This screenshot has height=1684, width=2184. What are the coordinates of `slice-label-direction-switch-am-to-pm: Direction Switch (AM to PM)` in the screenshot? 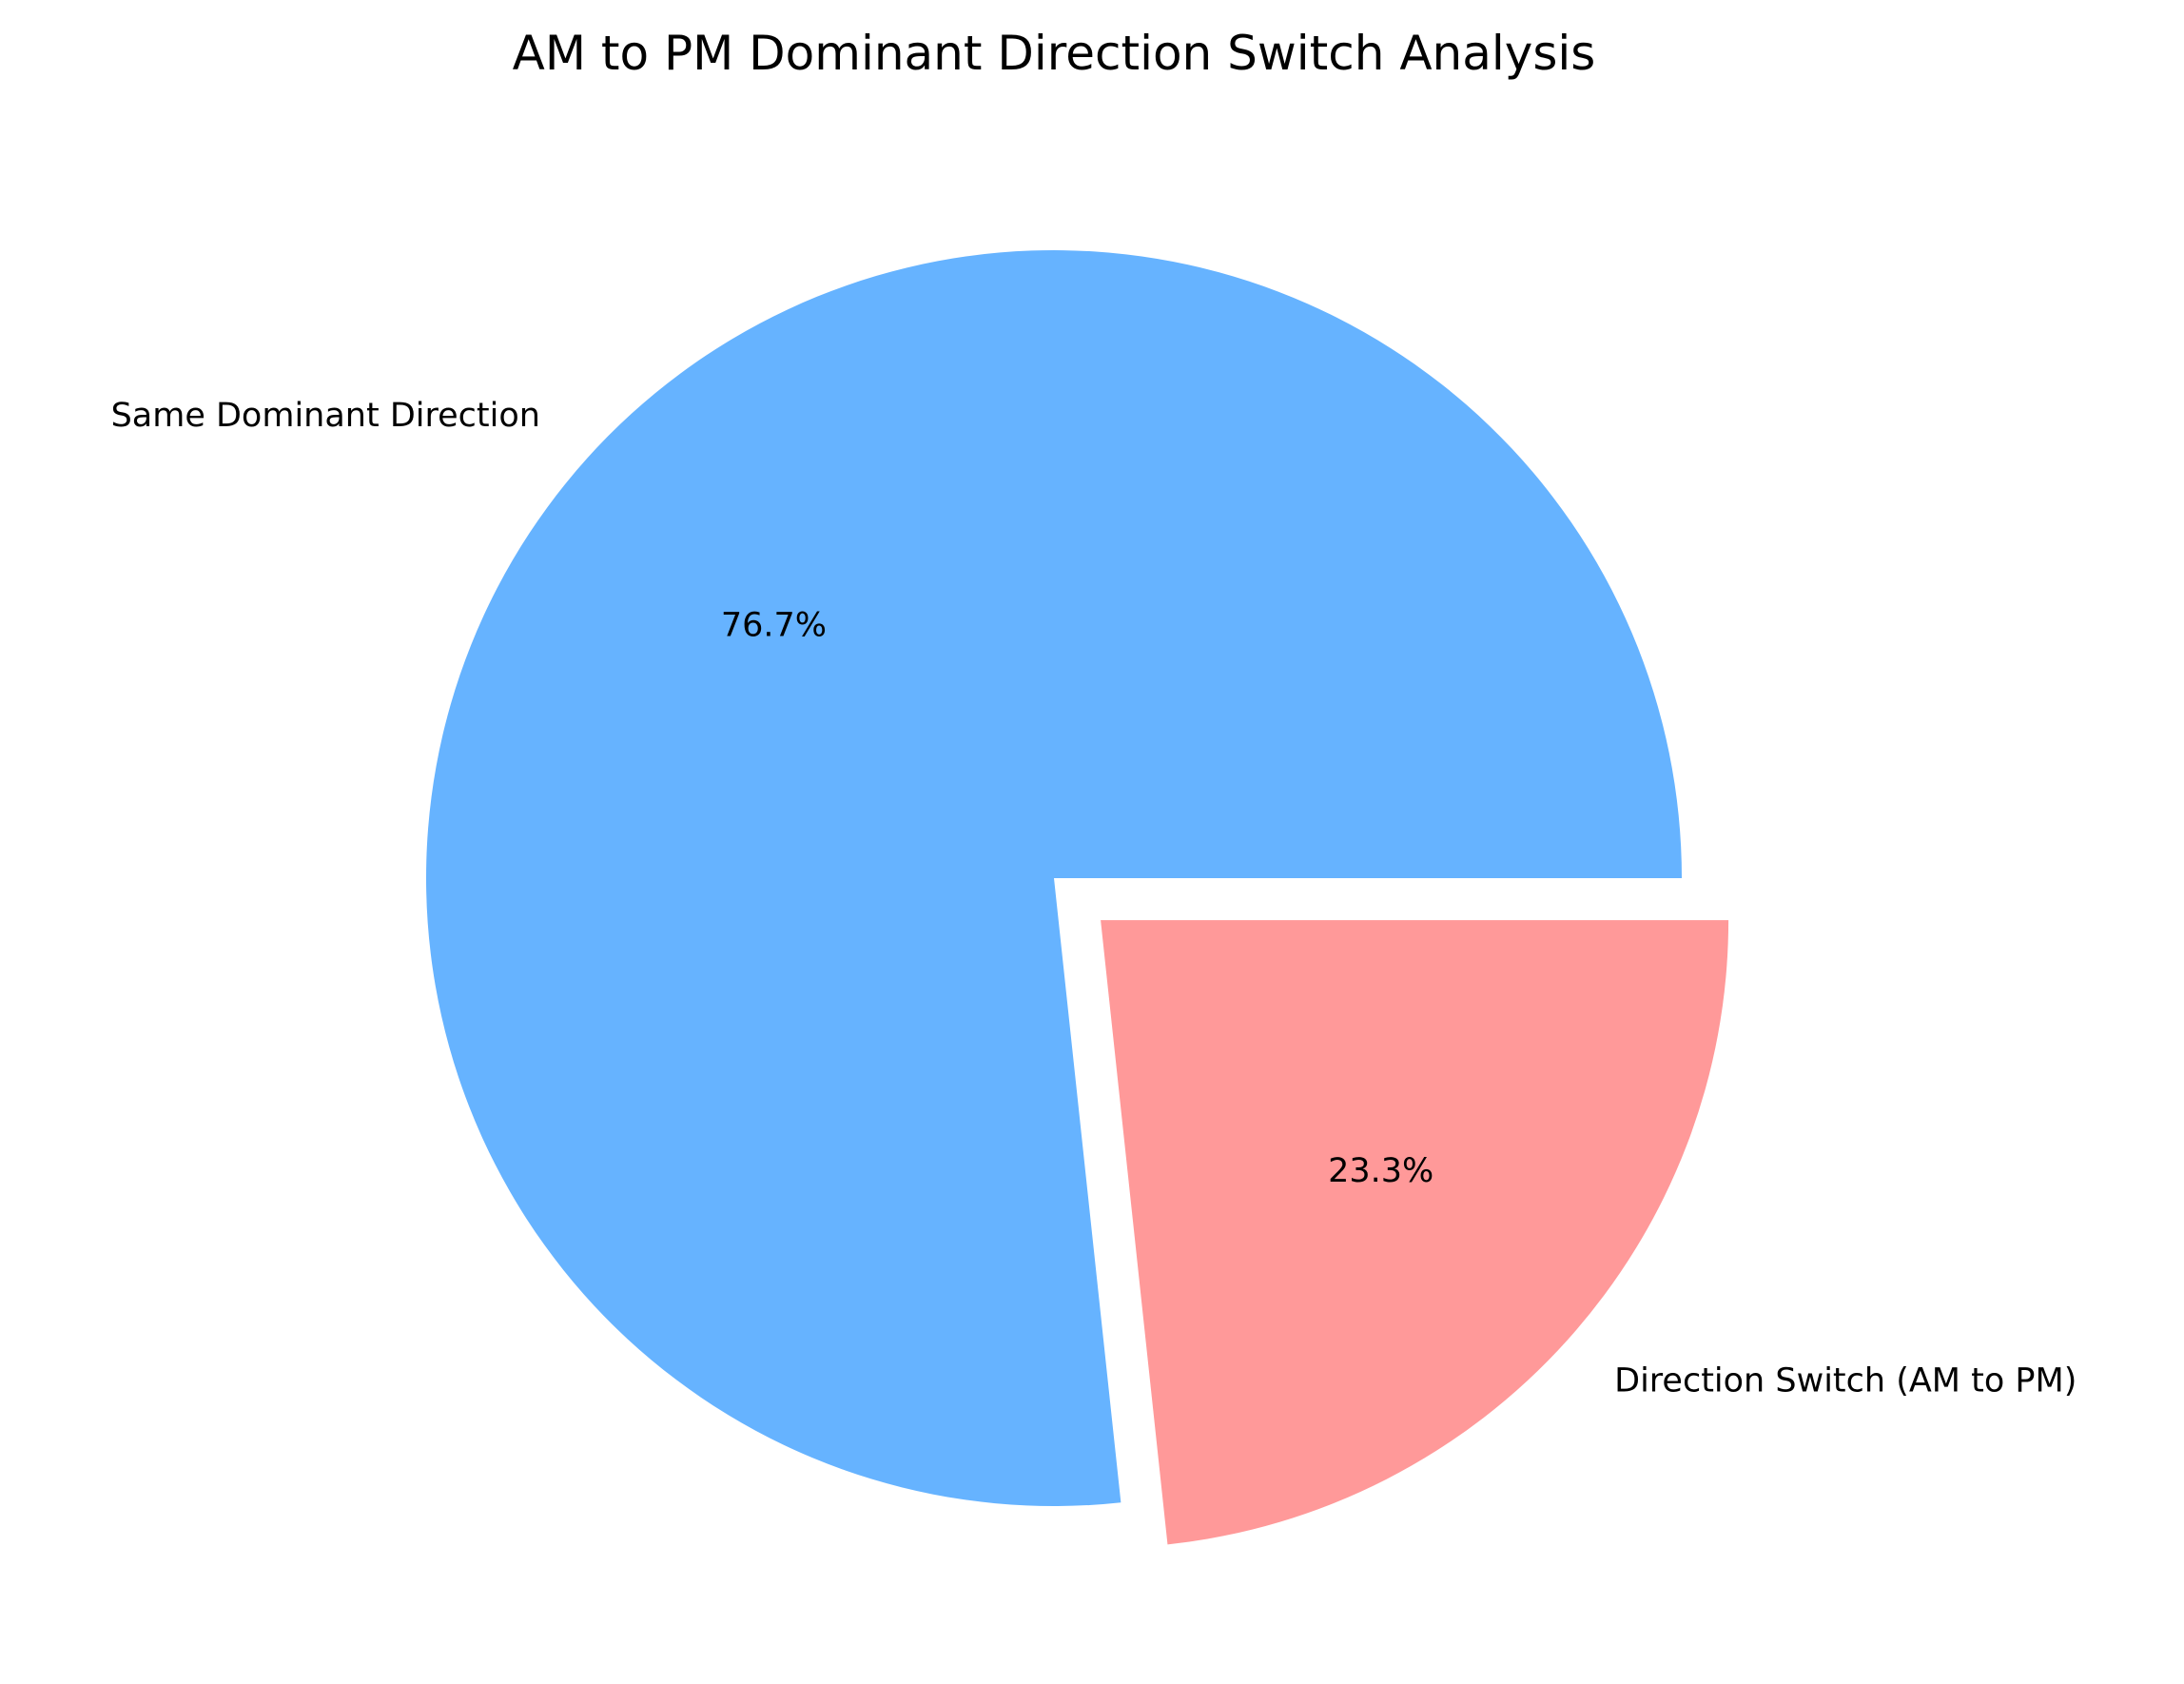 It's located at (1845, 1381).